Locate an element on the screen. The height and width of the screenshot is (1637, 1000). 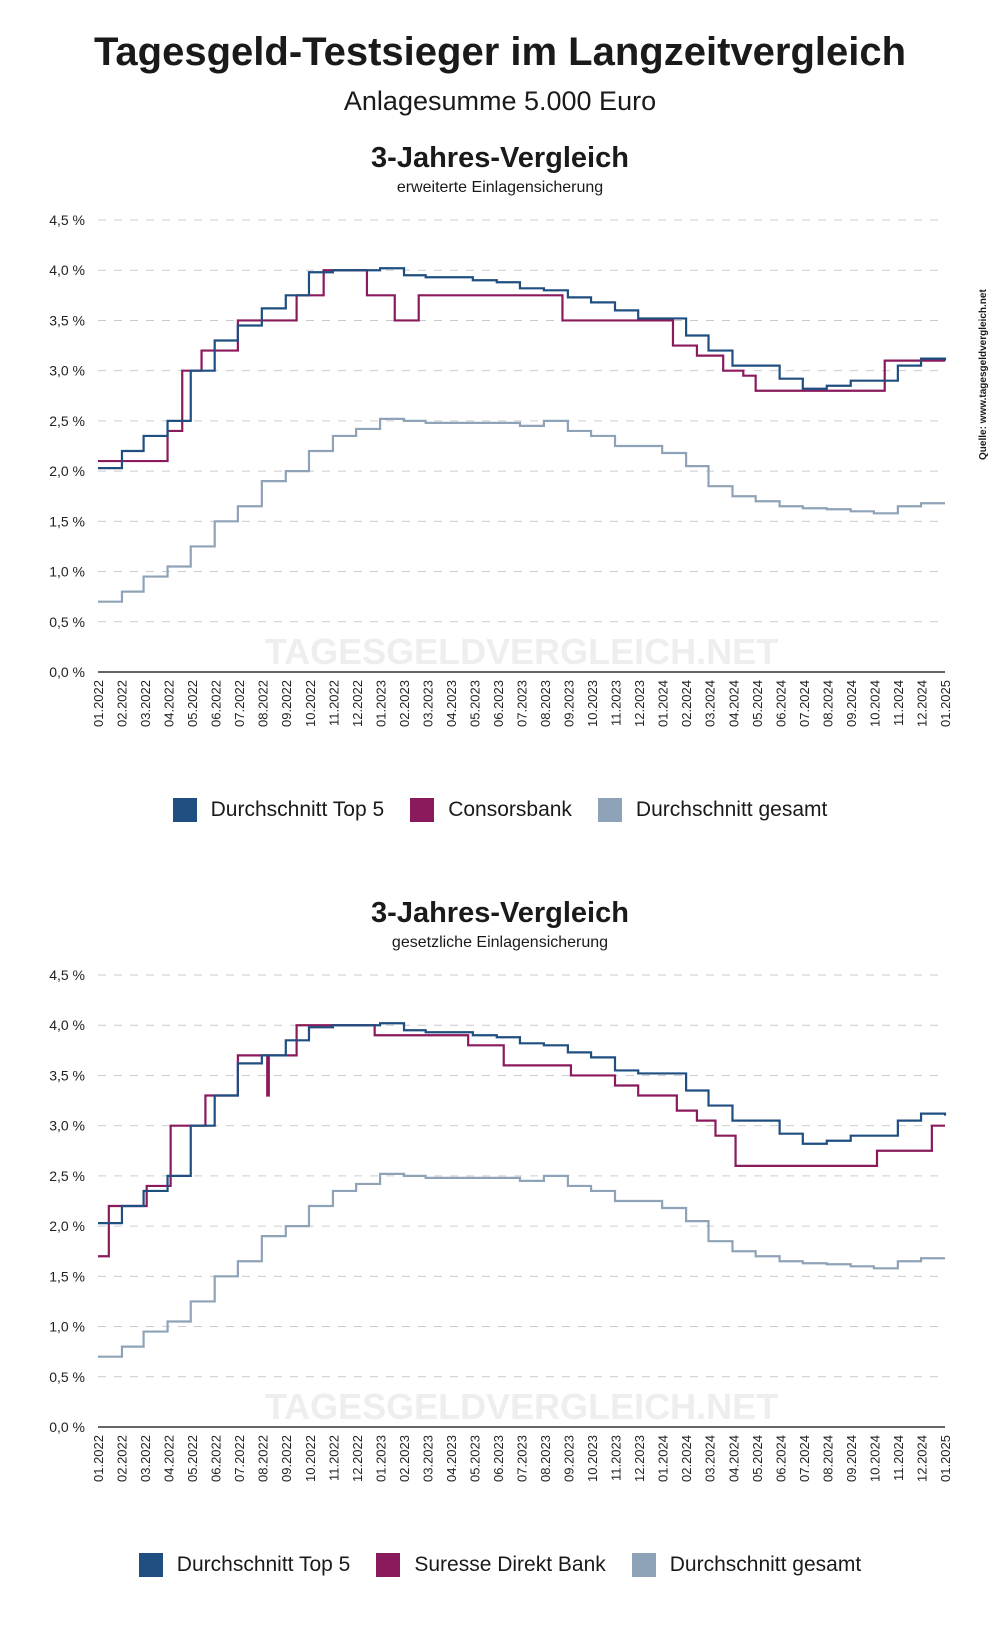
x-tick-label: 03.2023 is located at coordinates (427, 1458).